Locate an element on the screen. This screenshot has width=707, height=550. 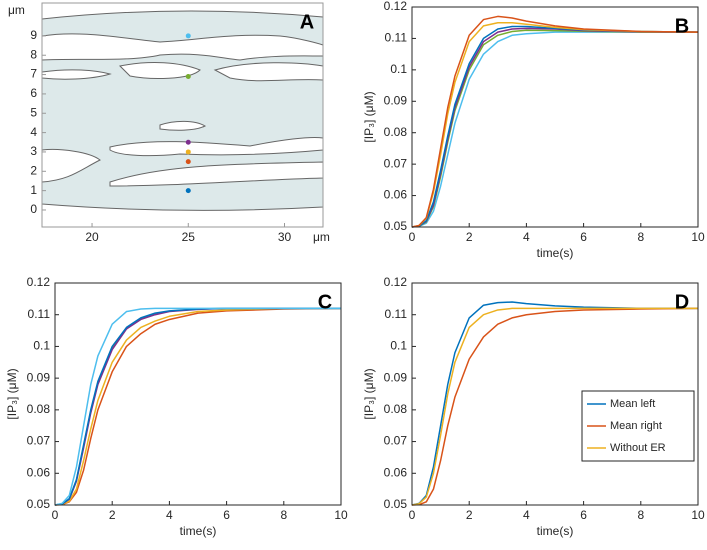
legend-label: Mean left is located at coordinates (632, 404).